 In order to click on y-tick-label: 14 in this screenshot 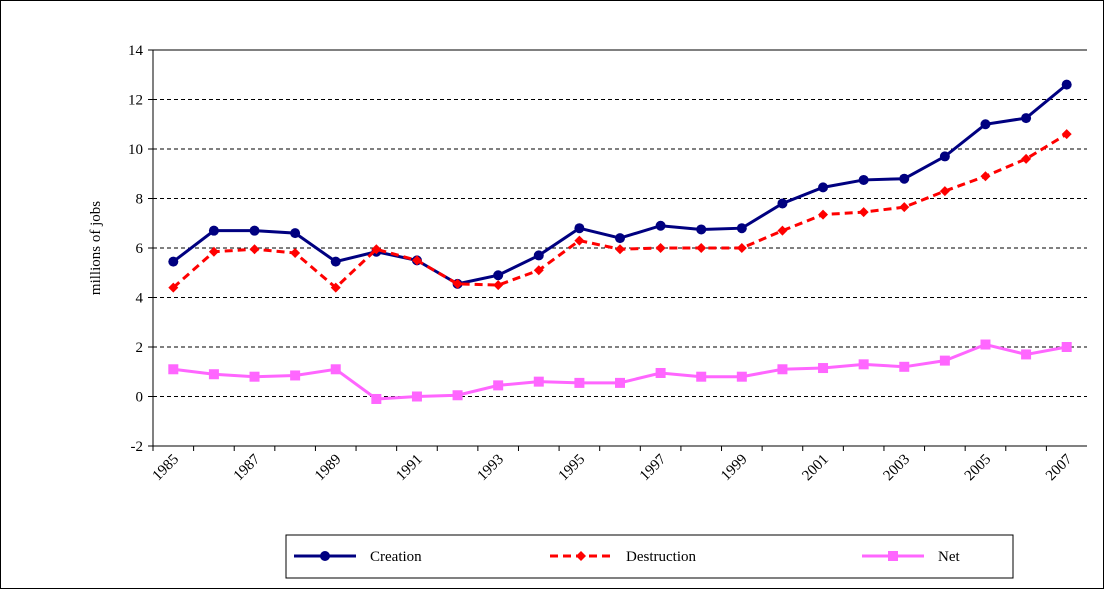, I will do `click(136, 51)`.